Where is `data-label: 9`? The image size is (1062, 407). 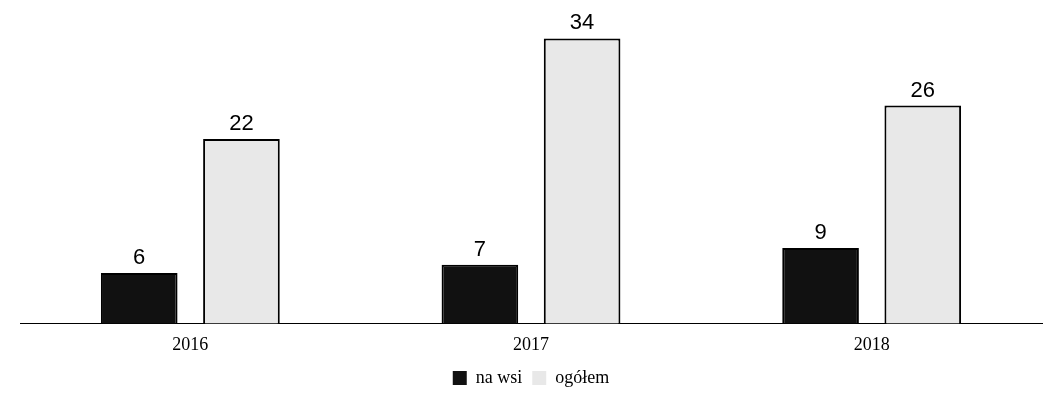 data-label: 9 is located at coordinates (820, 232).